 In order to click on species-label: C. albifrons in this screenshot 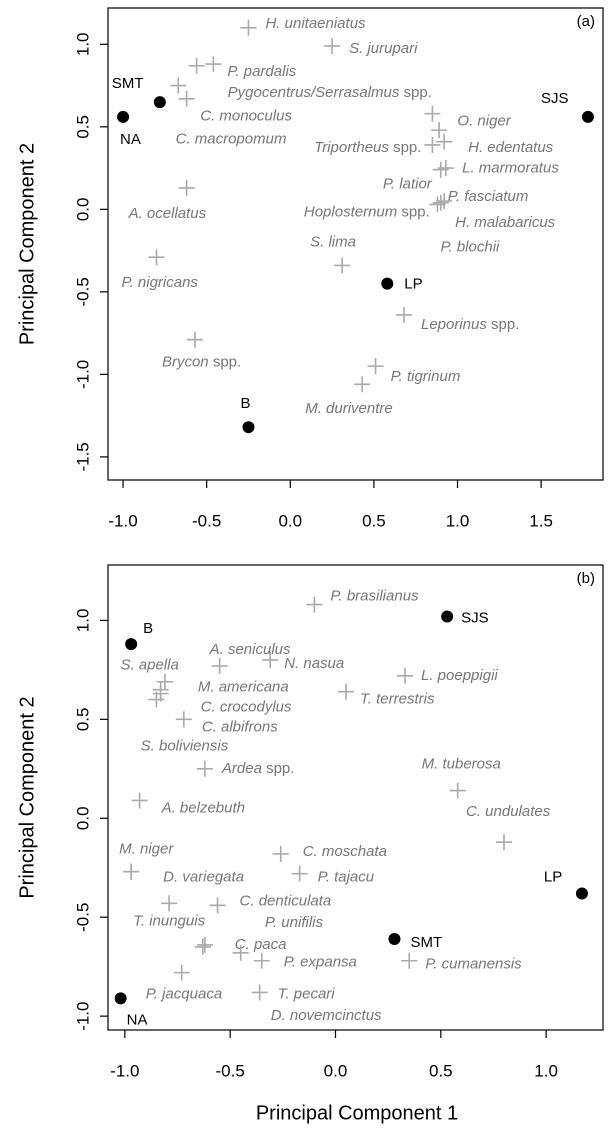, I will do `click(240, 726)`.